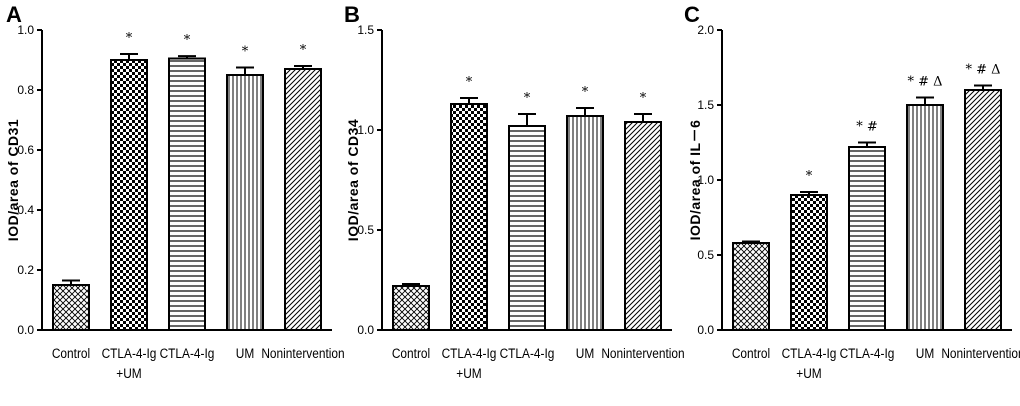 This screenshot has width=1020, height=406. Describe the element at coordinates (867, 127) in the screenshot. I see `significance-label: * #` at that location.